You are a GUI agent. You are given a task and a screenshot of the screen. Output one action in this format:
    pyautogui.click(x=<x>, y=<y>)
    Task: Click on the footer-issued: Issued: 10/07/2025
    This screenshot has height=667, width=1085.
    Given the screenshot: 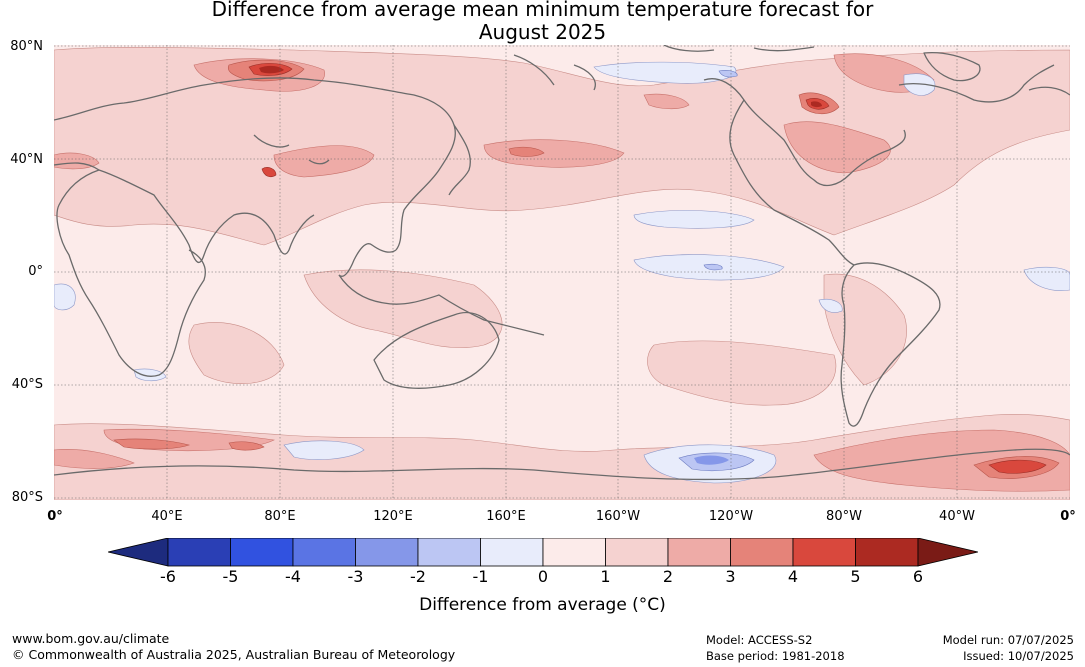 What is the action you would take?
    pyautogui.click(x=1018, y=656)
    